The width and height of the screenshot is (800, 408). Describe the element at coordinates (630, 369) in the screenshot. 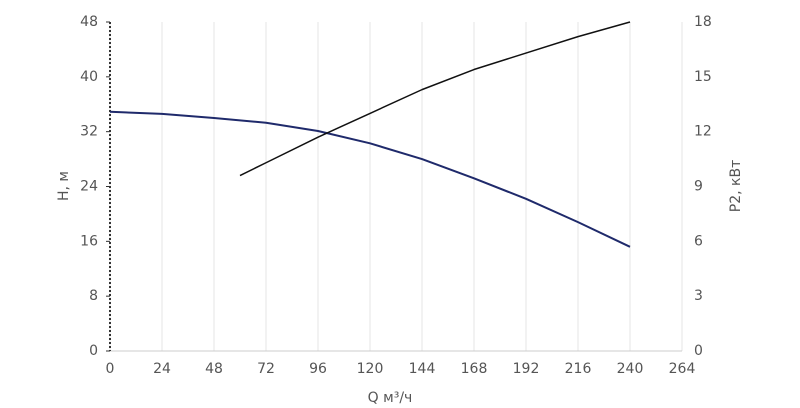

I see `x-tick-label: 240` at that location.